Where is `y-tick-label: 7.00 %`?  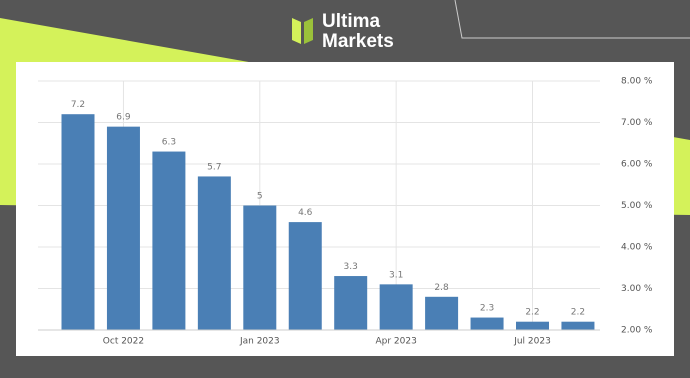
y-tick-label: 7.00 % is located at coordinates (637, 123).